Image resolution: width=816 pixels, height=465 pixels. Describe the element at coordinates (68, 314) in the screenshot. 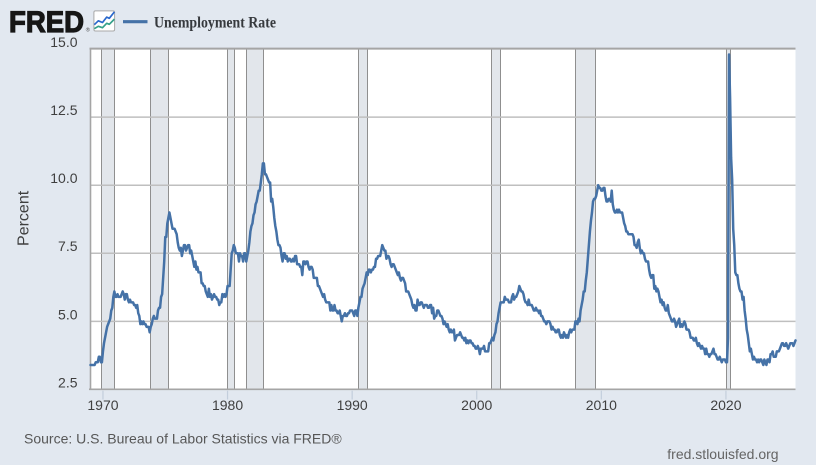

I see `svg-text: 5.0` at that location.